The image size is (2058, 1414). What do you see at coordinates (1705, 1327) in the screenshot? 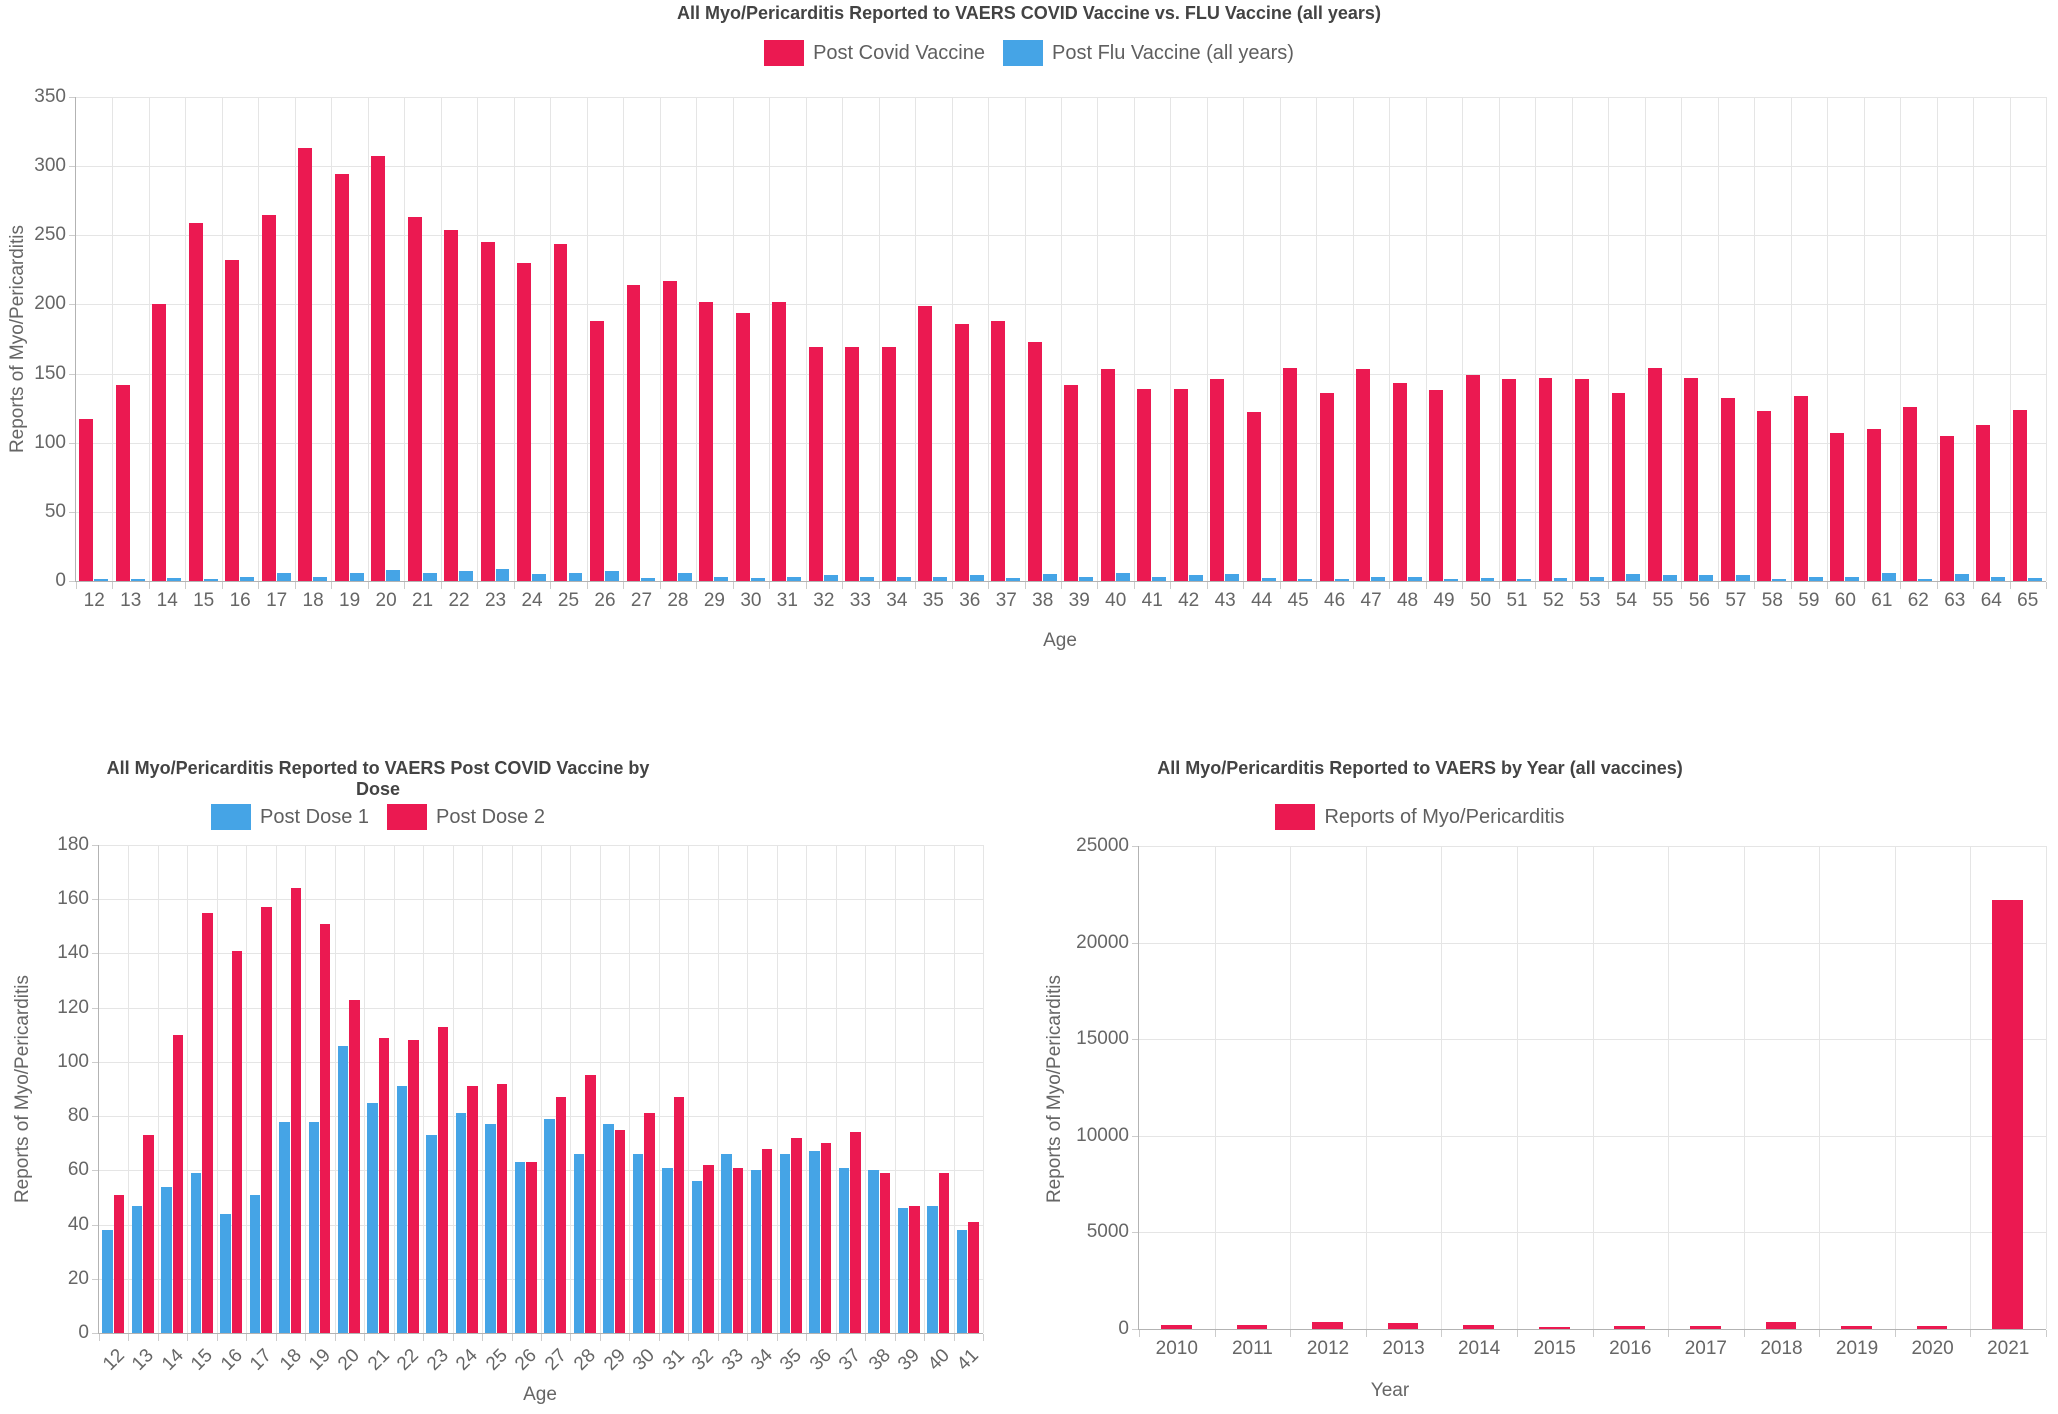
I see `bar-reports-of-myo-pericarditis-2017` at bounding box center [1705, 1327].